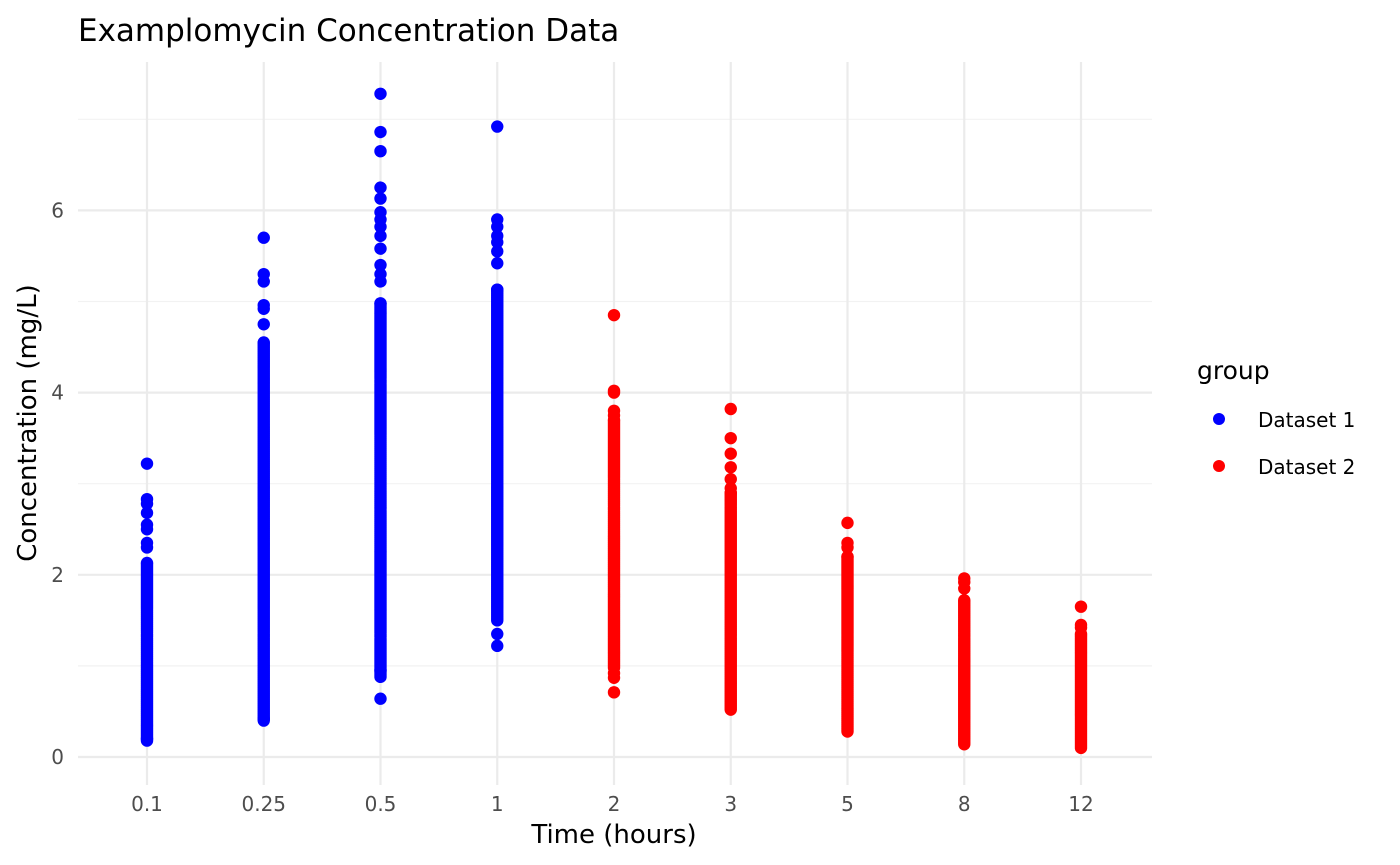  I want to click on x-tick-label: 3, so click(730, 804).